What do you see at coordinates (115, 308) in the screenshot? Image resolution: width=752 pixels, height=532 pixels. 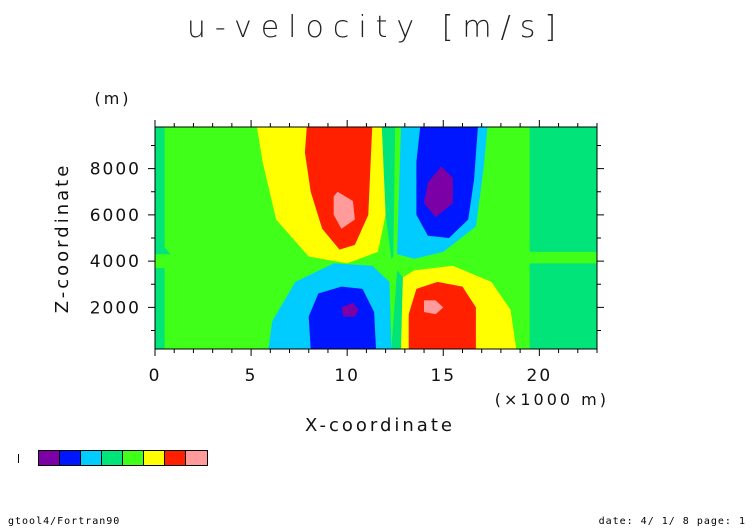 I see `y-tick-label: 2000` at bounding box center [115, 308].